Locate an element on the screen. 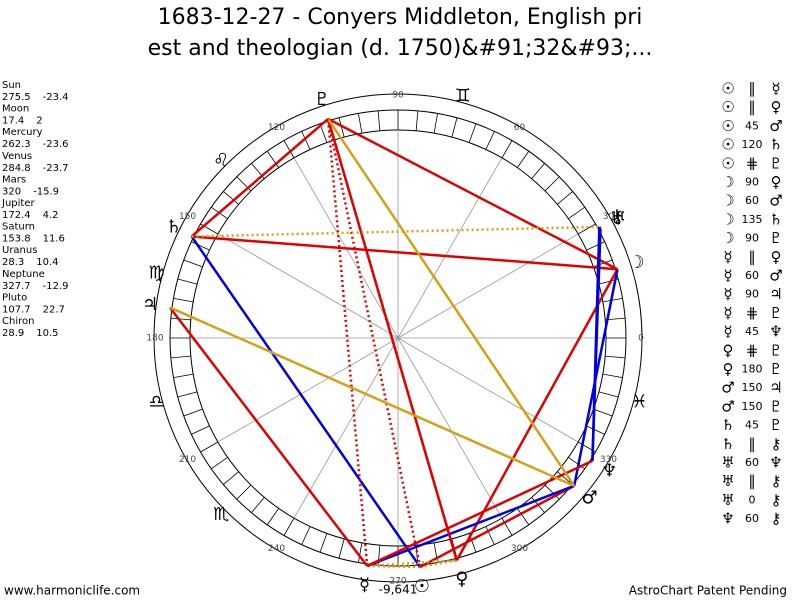 The image size is (800, 600). planet-coords: 320 -15.9 is located at coordinates (30, 191).